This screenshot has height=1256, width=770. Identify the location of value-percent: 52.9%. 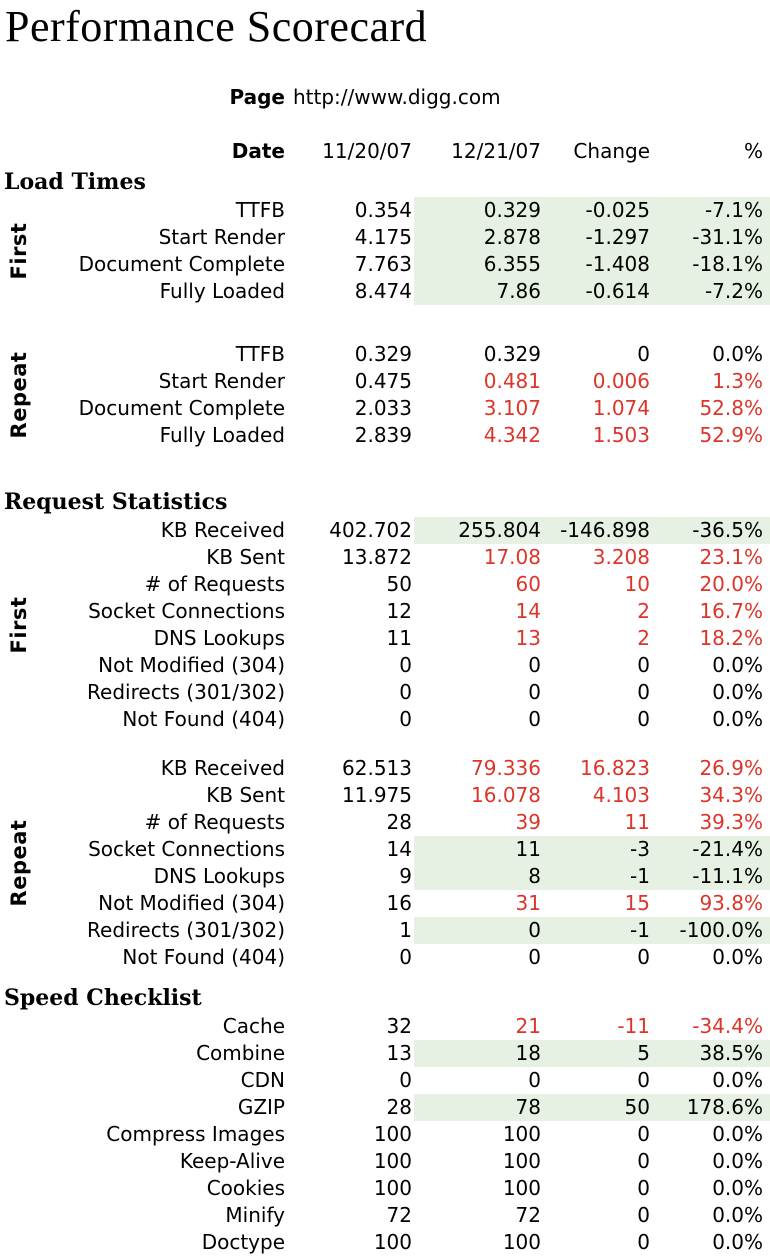
(731, 435).